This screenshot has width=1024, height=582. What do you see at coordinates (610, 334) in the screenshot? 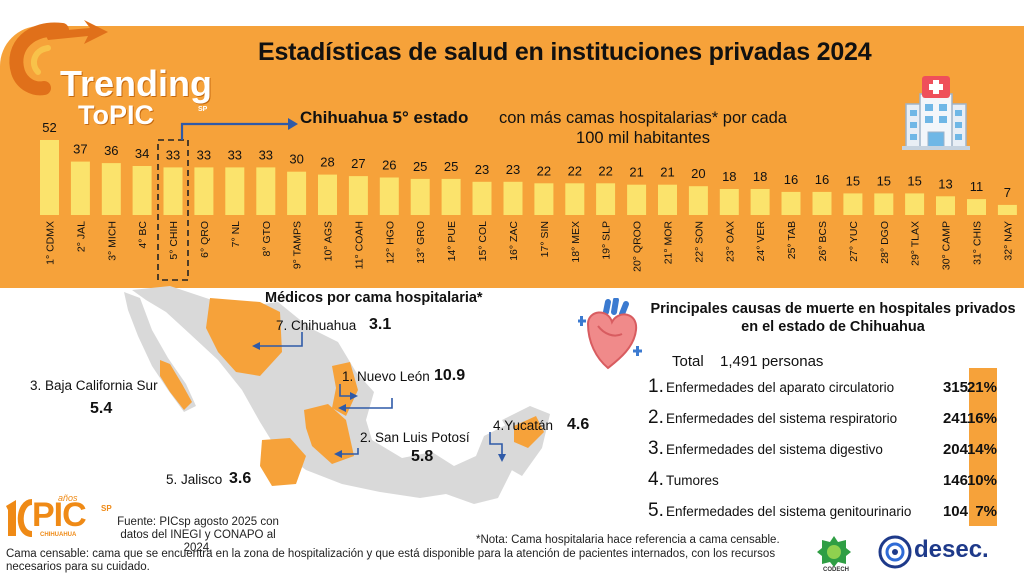
I see `heart-icon` at bounding box center [610, 334].